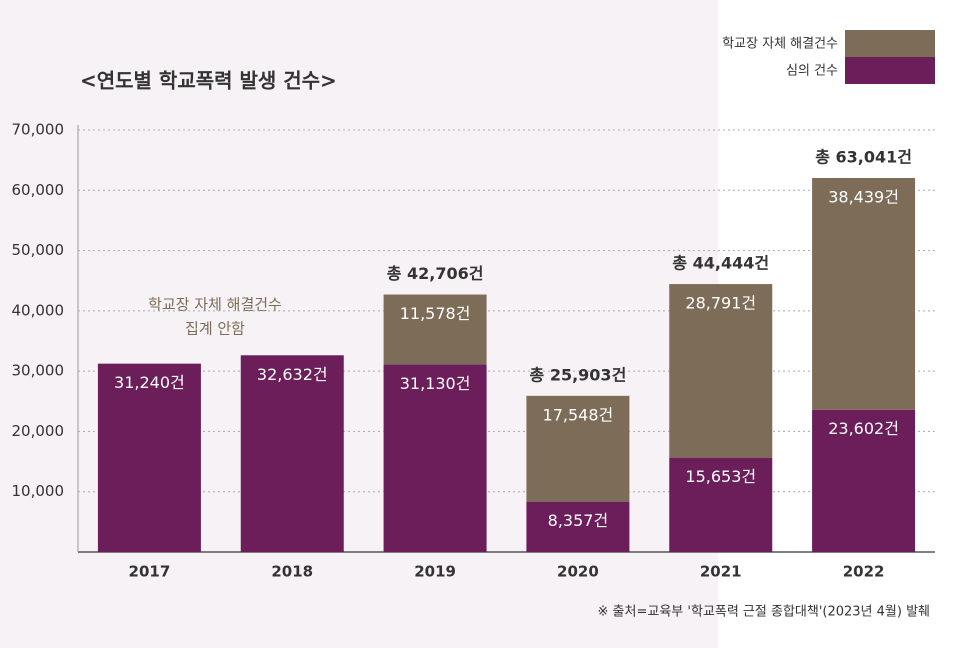 This screenshot has height=648, width=960. I want to click on value-label: 8,357건, so click(578, 520).